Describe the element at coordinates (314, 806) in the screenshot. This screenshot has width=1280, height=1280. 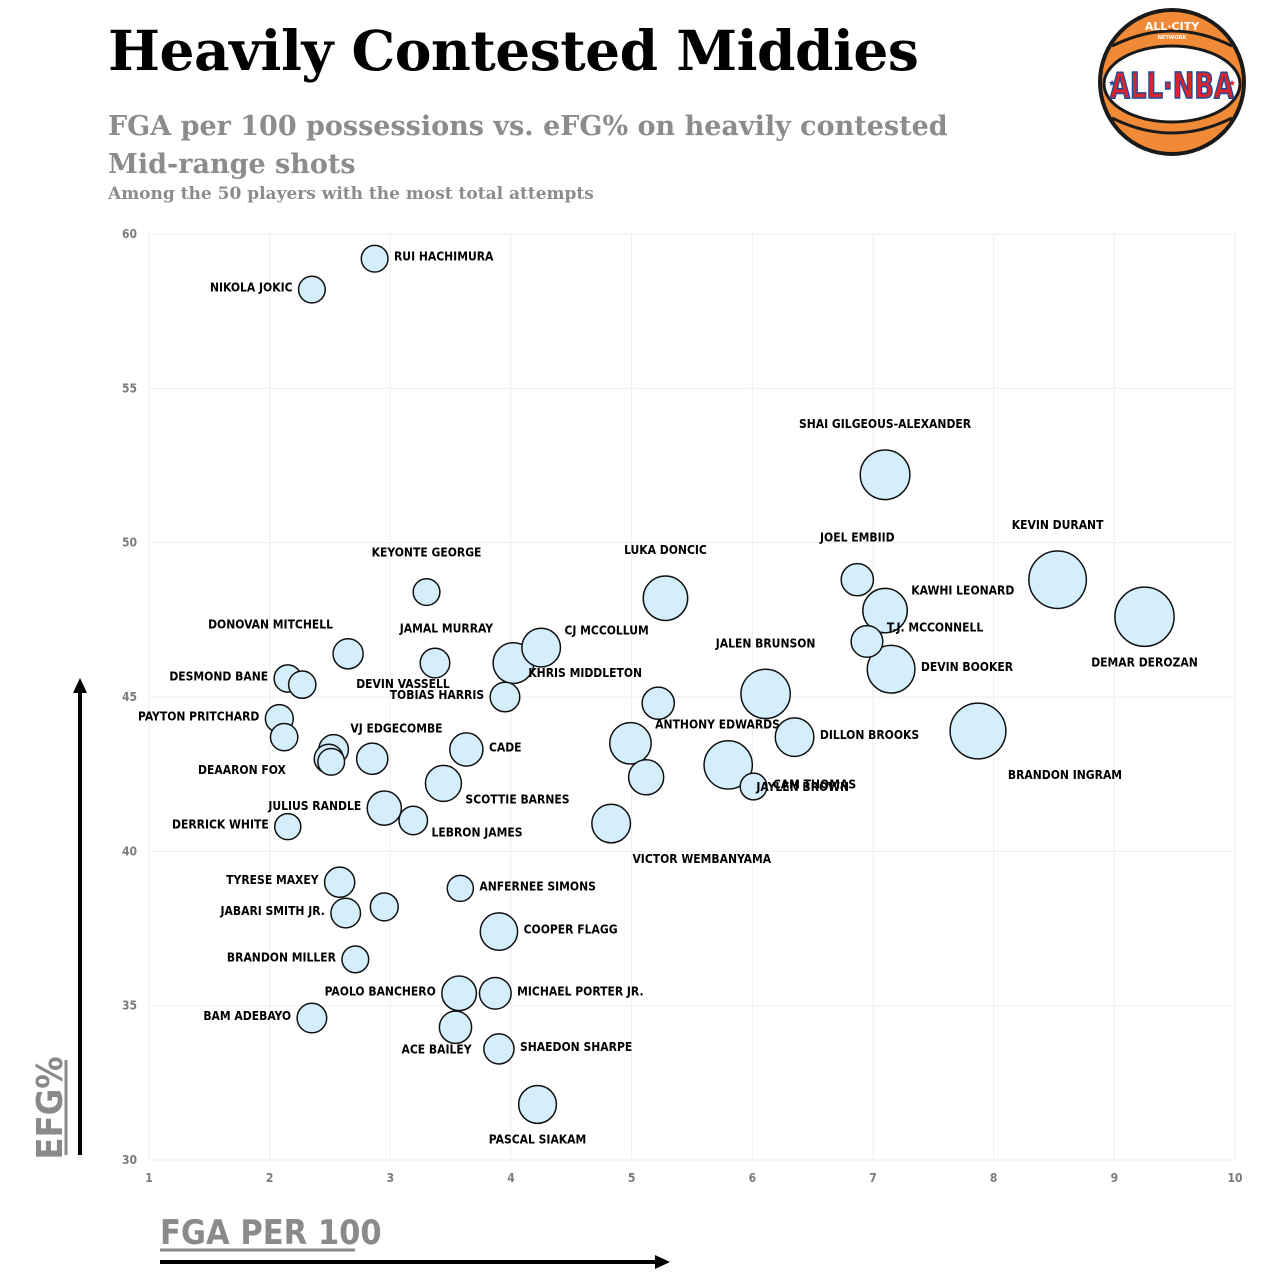
I see `point-label: JULIUS RANDLE` at that location.